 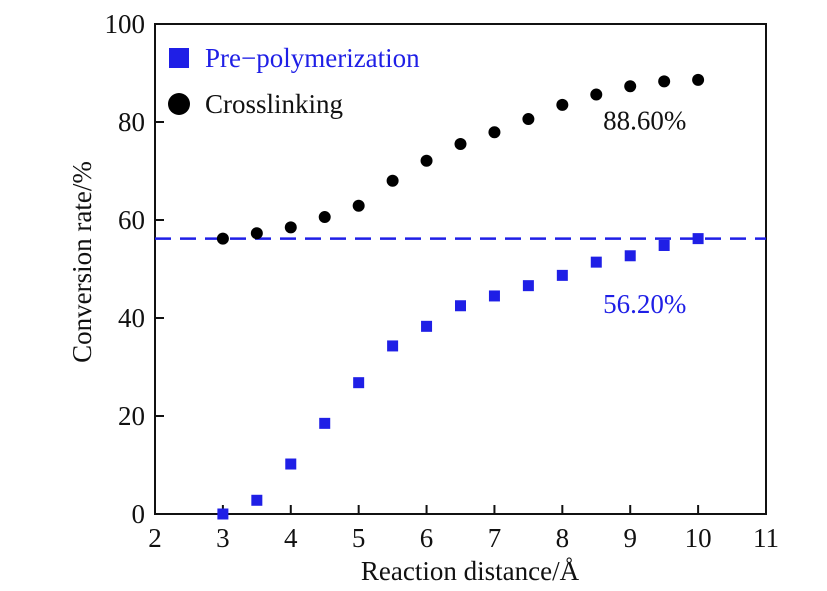 What do you see at coordinates (155, 538) in the screenshot?
I see `x-tick-label: 2` at bounding box center [155, 538].